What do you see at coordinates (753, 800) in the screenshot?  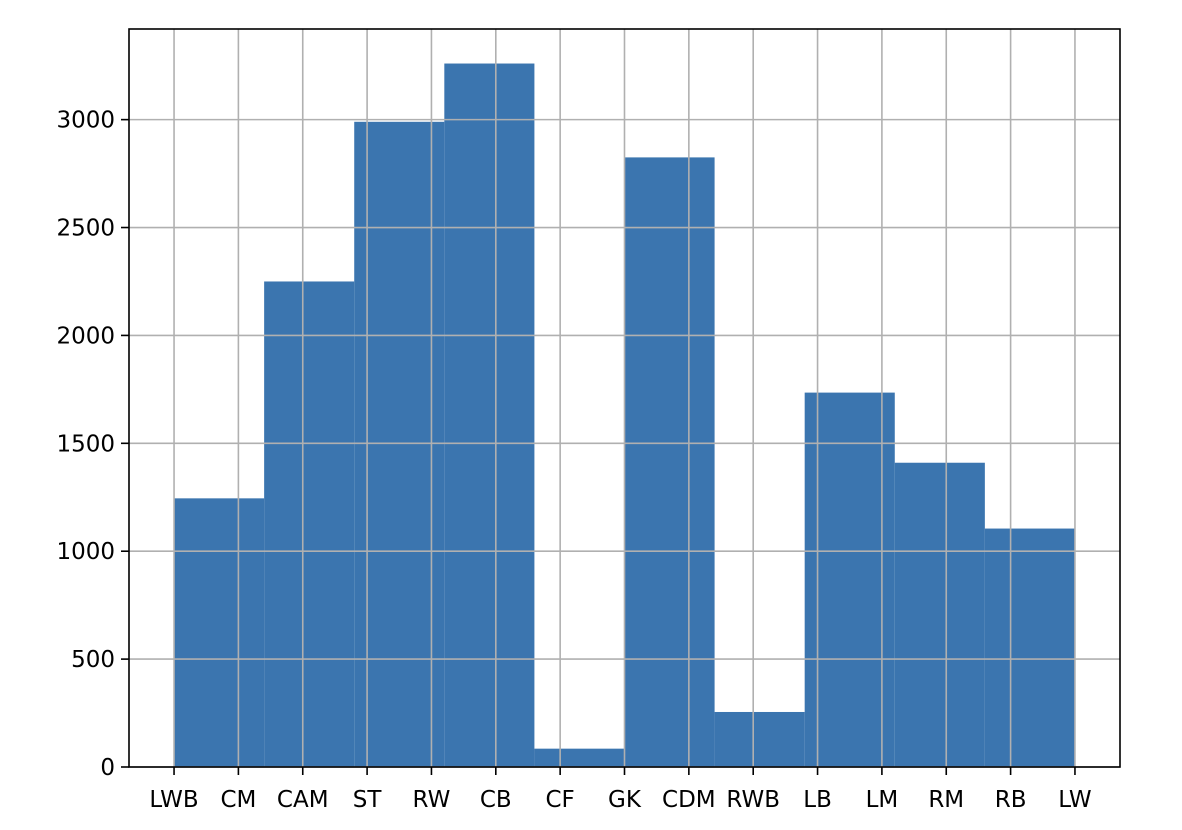 I see `x-tick-label: RWB` at bounding box center [753, 800].